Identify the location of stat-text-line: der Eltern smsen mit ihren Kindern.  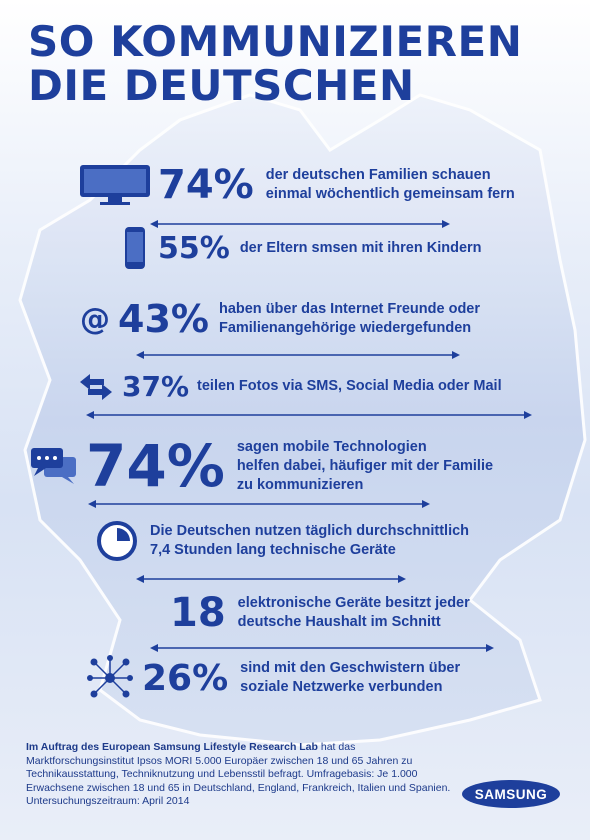
(360, 247).